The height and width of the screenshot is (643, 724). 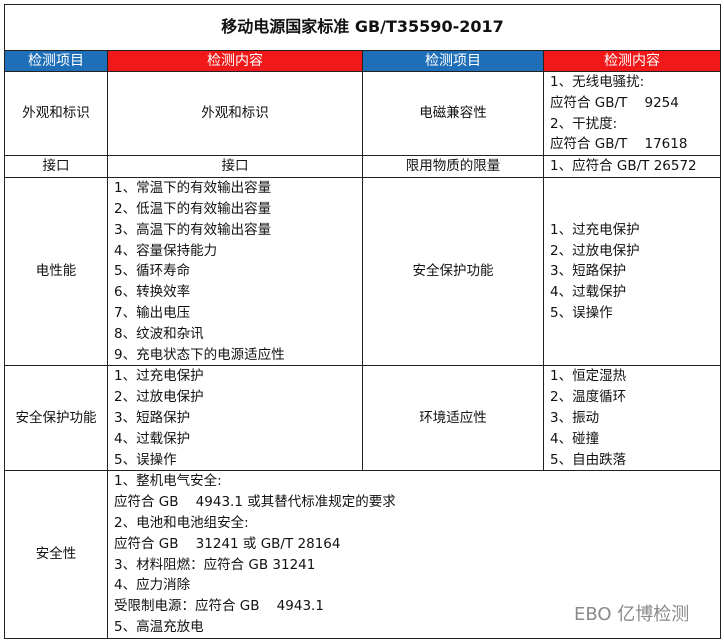 I want to click on content-cell: 外观和标识, so click(x=235, y=113).